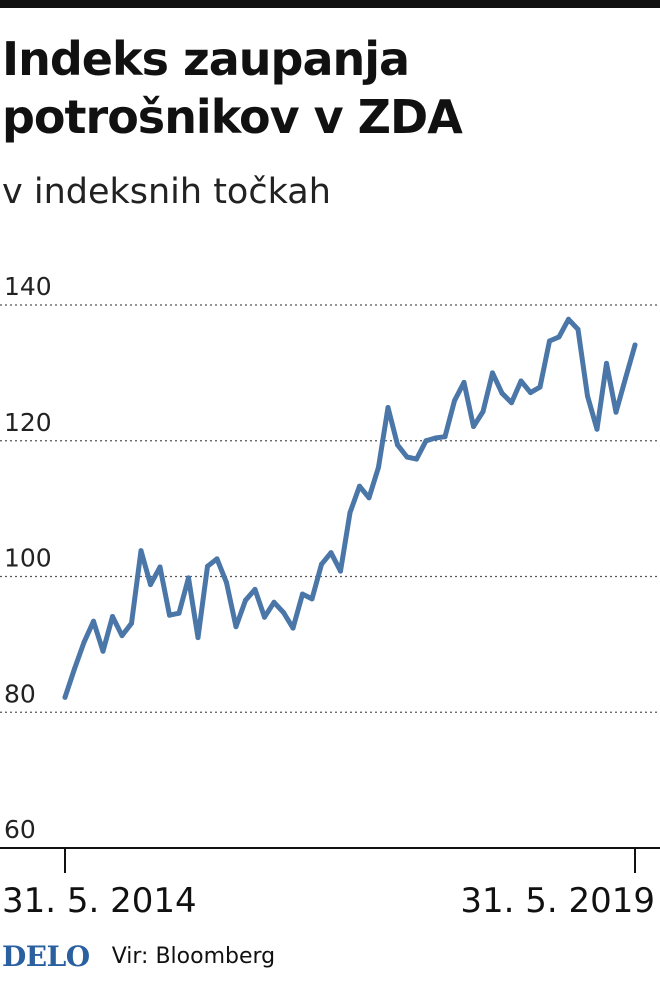 Image resolution: width=660 pixels, height=985 pixels. What do you see at coordinates (20, 693) in the screenshot?
I see `y-tick-label: 80` at bounding box center [20, 693].